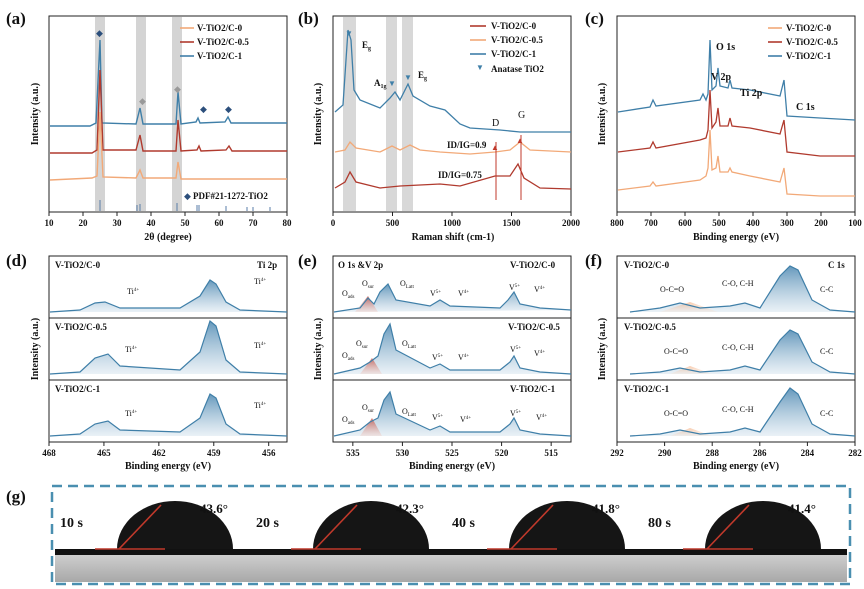 The image size is (864, 589). What do you see at coordinates (267, 265) in the screenshot?
I see `title: Ti 2p` at bounding box center [267, 265].